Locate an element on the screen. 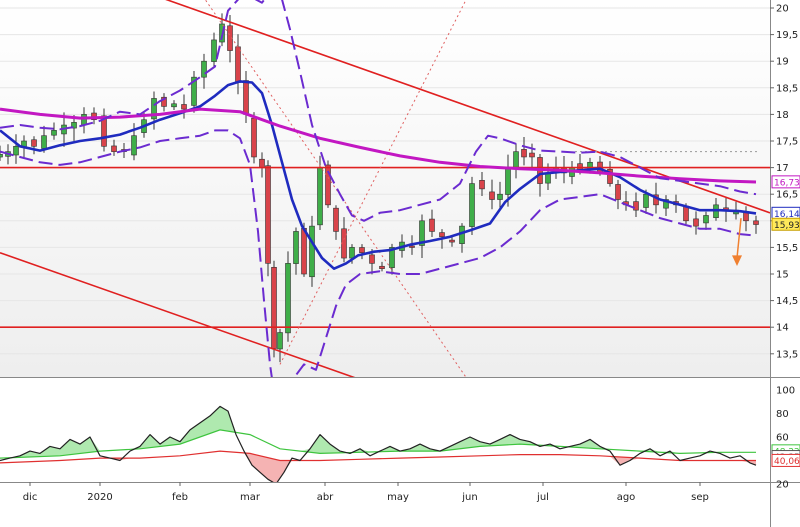  x-tick-label: jul is located at coordinates (542, 497).